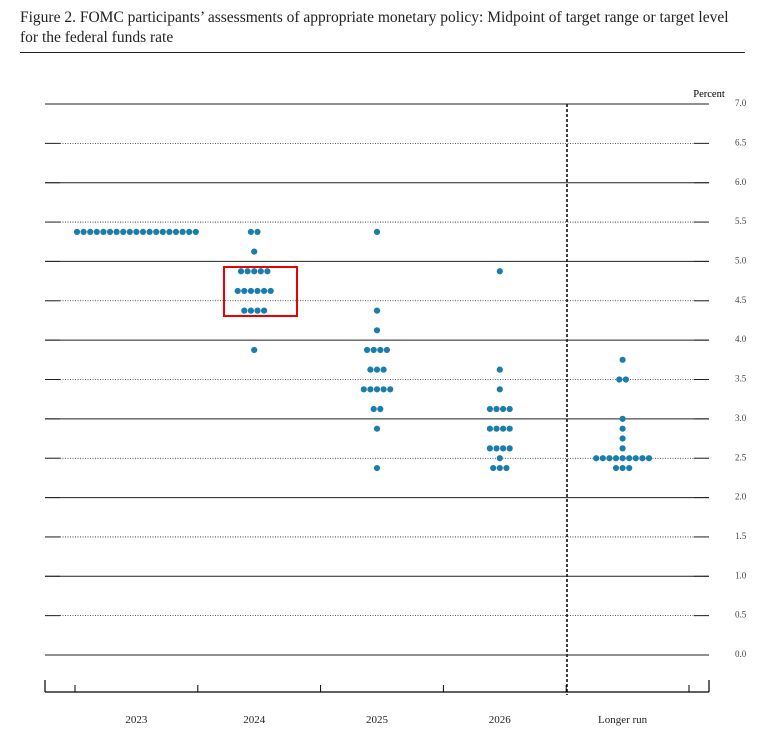  I want to click on y-tick-label: 3.5, so click(741, 379).